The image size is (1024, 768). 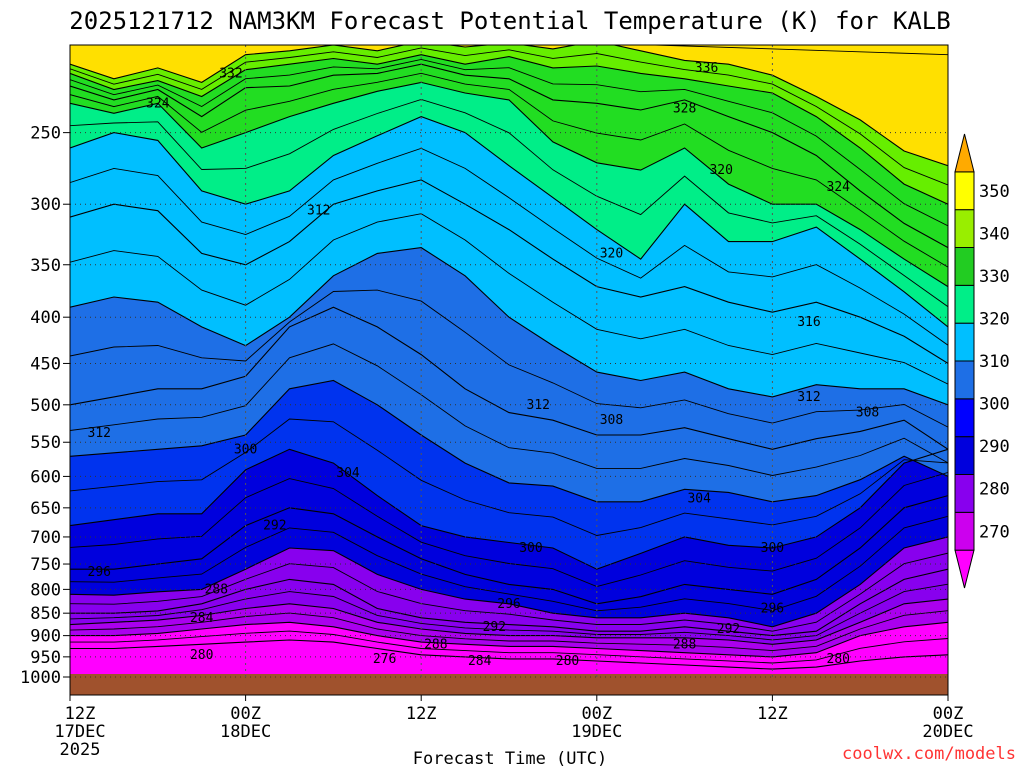 What do you see at coordinates (994, 490) in the screenshot?
I see `colorbar-label: 280` at bounding box center [994, 490].